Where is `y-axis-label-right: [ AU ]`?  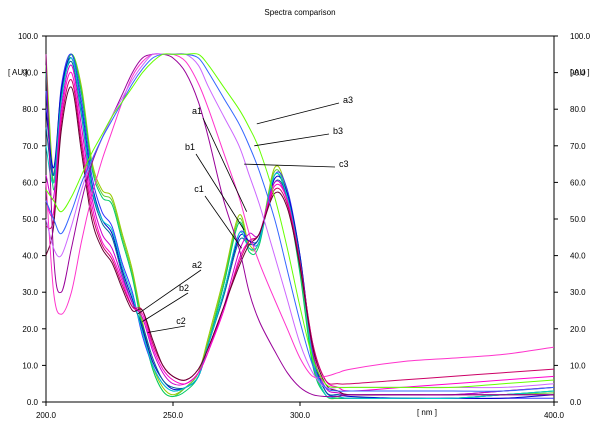 y-axis-label-right: [ AU ] is located at coordinates (580, 72).